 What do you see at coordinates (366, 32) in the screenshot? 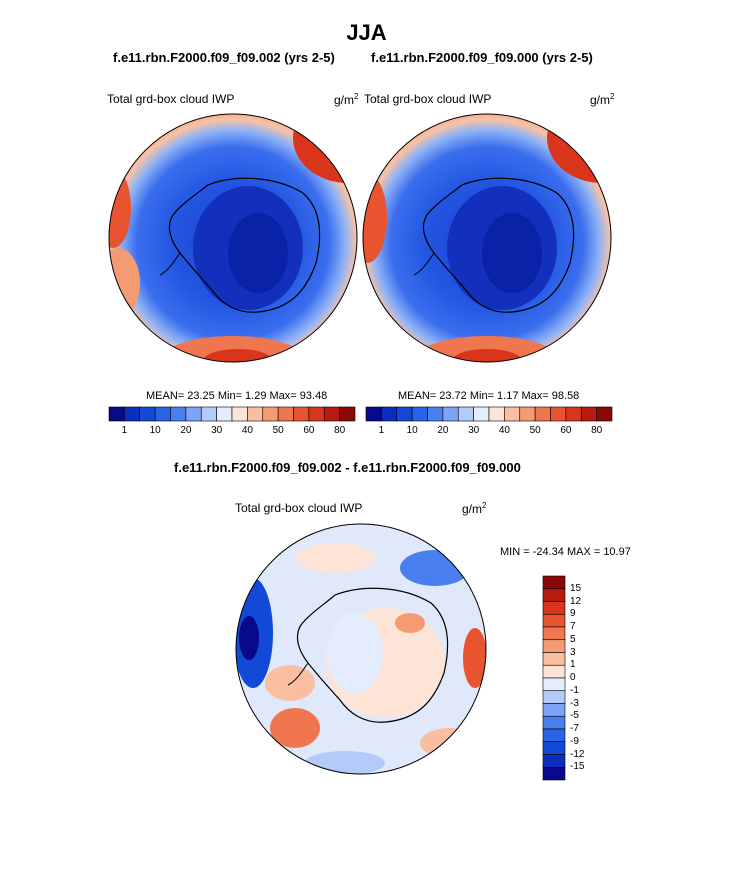
I see `page-title: JJA` at bounding box center [366, 32].